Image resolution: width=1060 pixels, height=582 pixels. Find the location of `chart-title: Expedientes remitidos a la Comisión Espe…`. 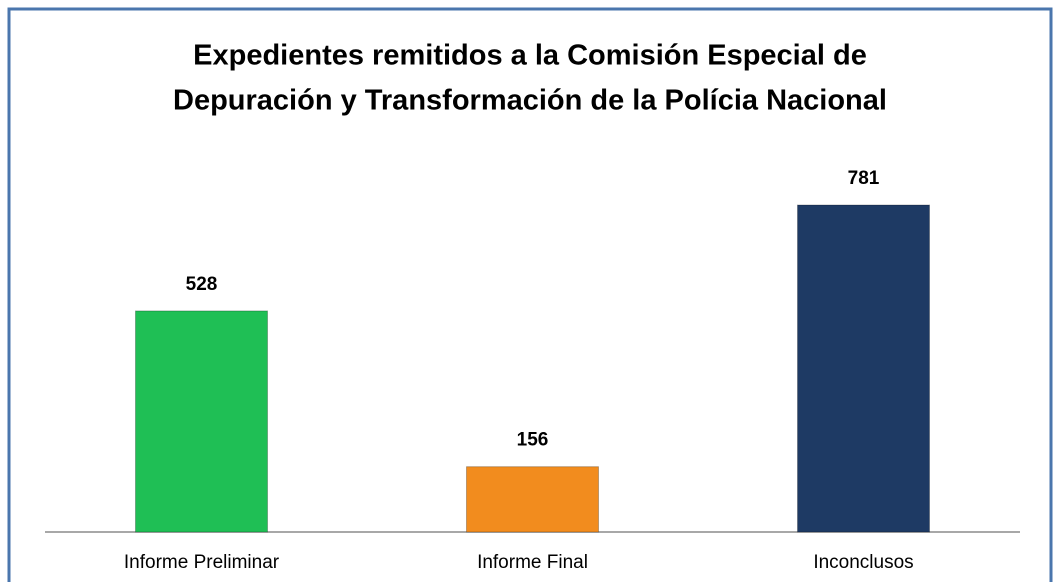

chart-title: Expedientes remitidos a la Comisión Espe… is located at coordinates (530, 56).